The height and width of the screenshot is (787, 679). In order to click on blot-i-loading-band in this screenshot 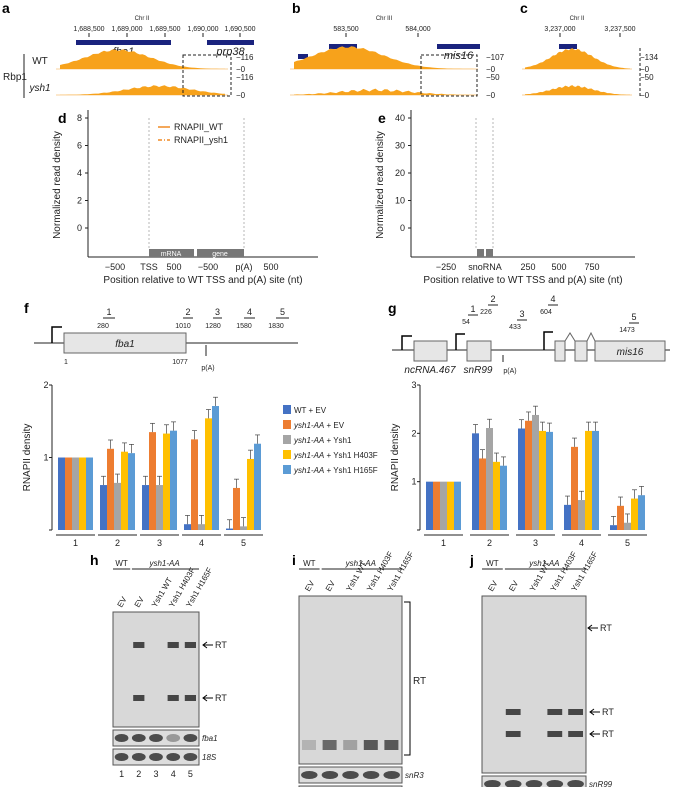, I will do `click(309, 775)`.